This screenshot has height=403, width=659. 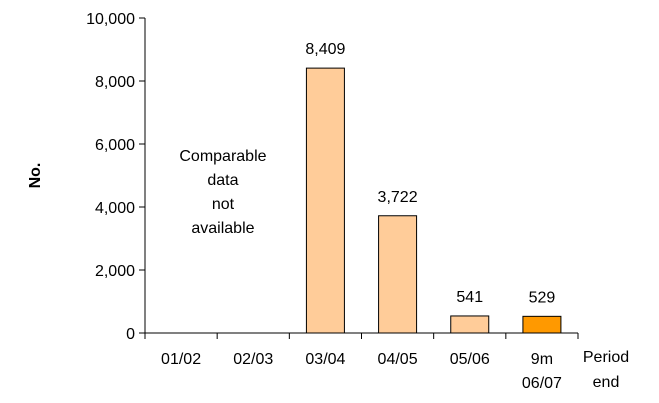 I want to click on data-label: 8,409, so click(x=325, y=49).